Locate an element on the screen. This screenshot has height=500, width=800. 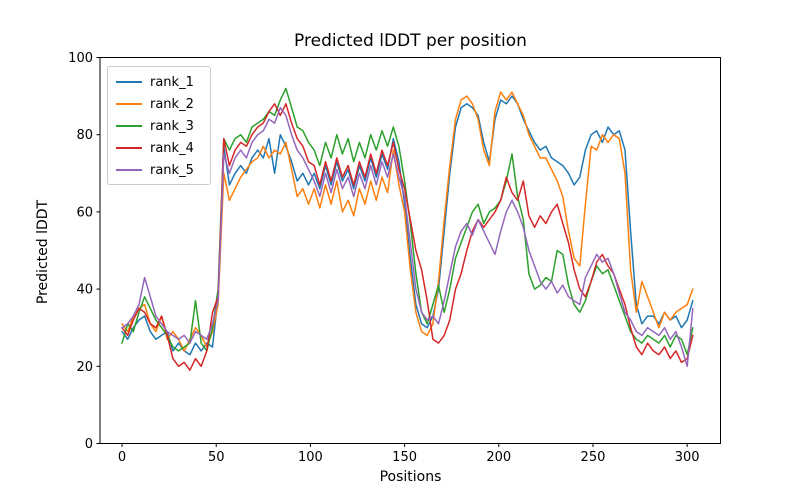
x-tick-label: 100 is located at coordinates (310, 457).